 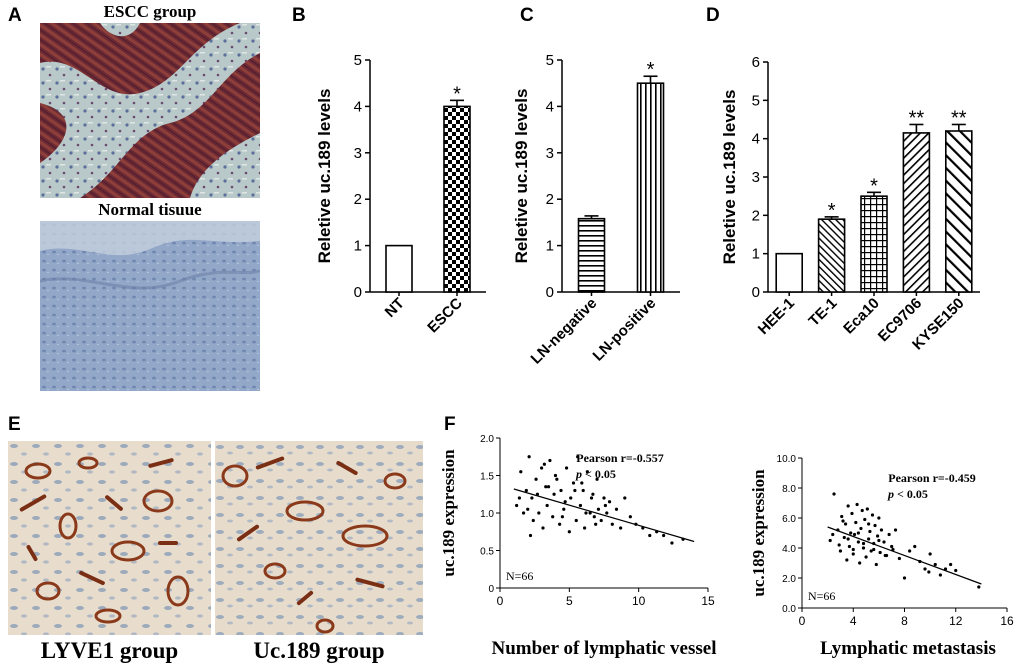 I want to click on p-symbol: p, so click(x=578, y=474).